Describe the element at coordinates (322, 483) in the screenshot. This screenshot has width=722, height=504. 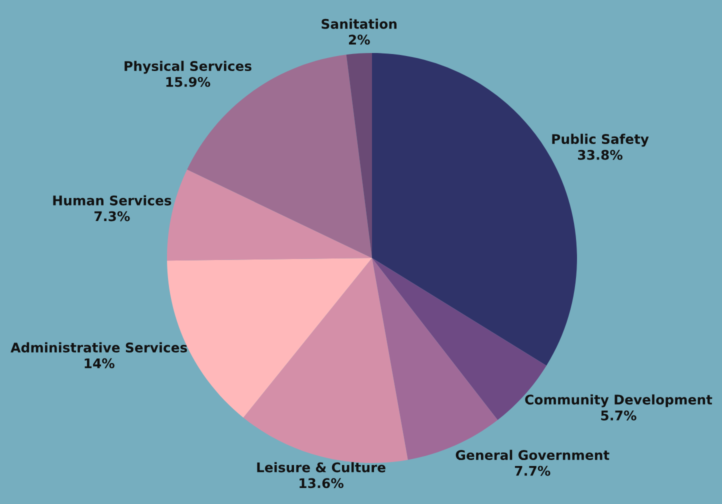
I see `data-label: 13.6%` at that location.